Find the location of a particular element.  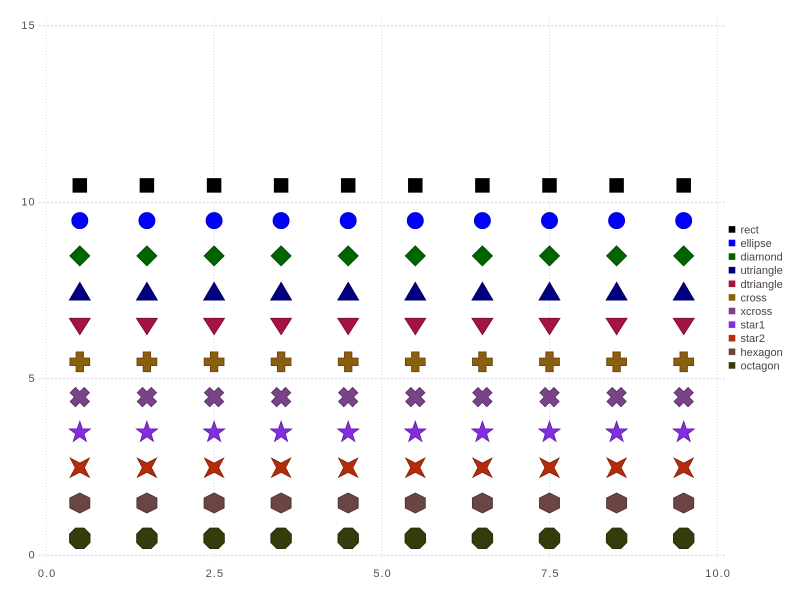

svg-text: star2 is located at coordinates (753, 339).